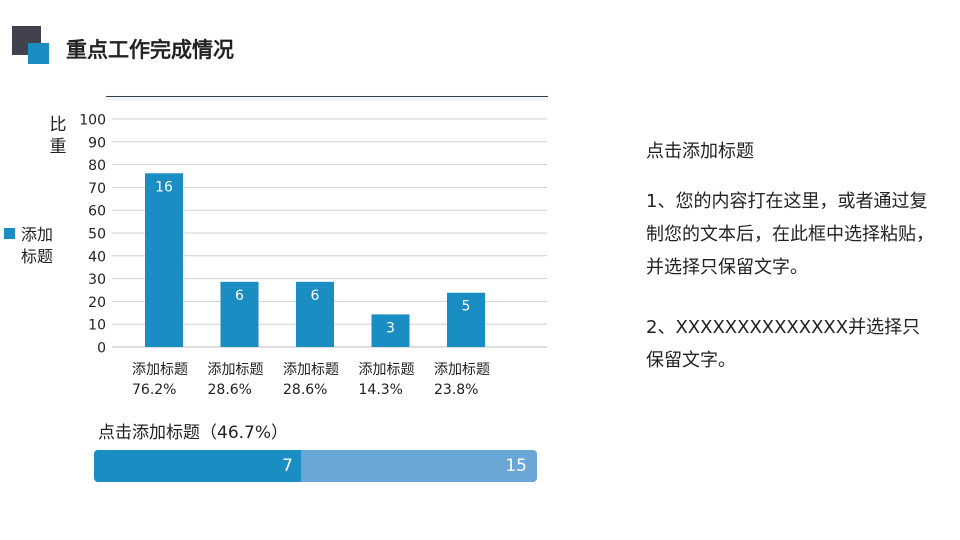  What do you see at coordinates (315, 466) in the screenshot?
I see `progress-bar: 7 15` at bounding box center [315, 466].